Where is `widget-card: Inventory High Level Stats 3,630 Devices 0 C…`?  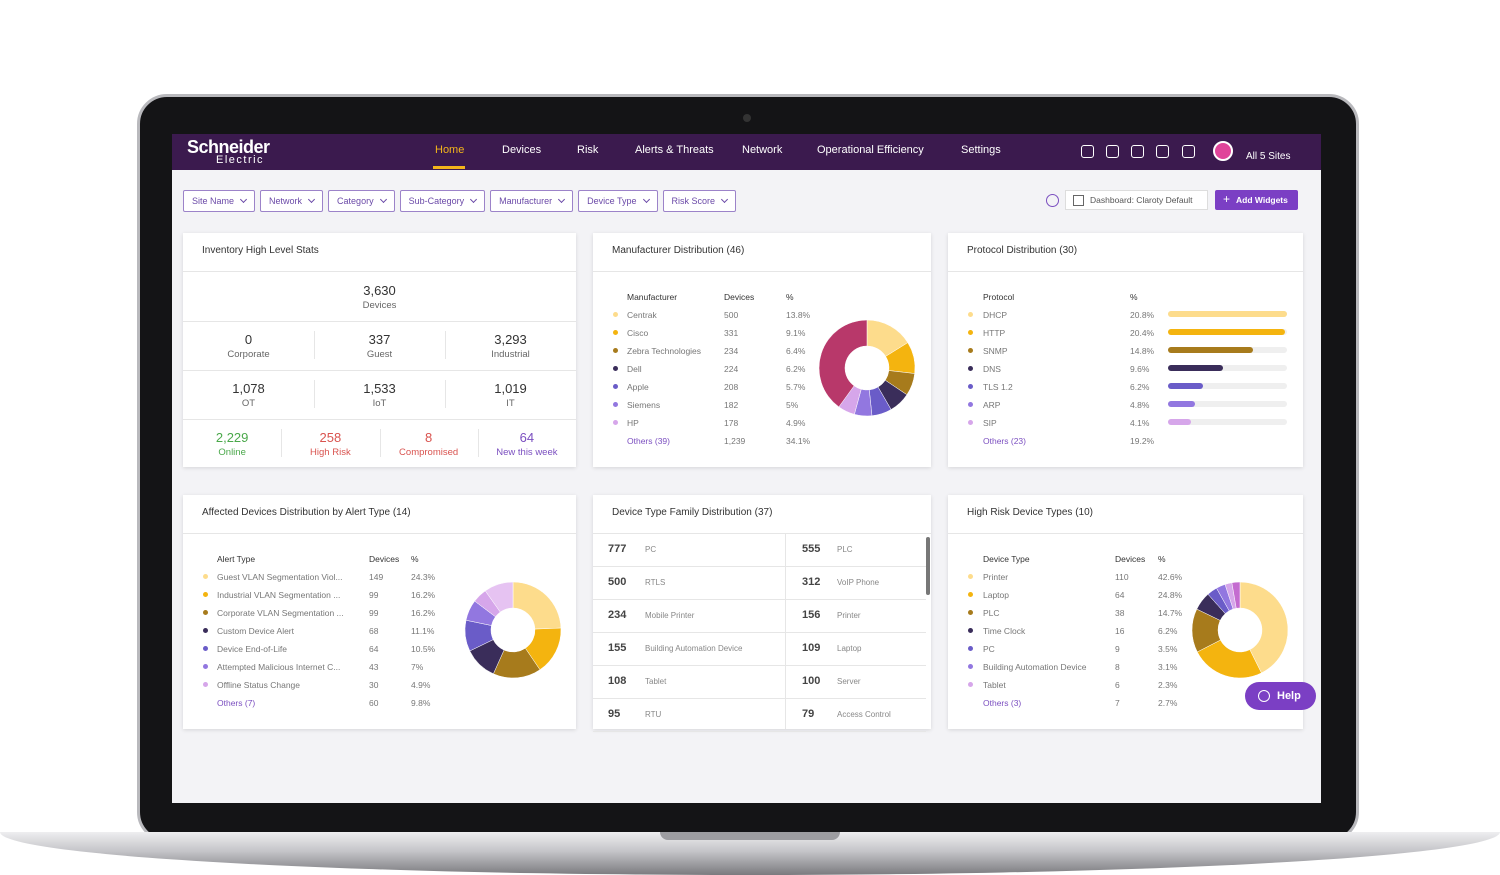 widget-card: Inventory High Level Stats 3,630 Devices 0 C… is located at coordinates (379, 350).